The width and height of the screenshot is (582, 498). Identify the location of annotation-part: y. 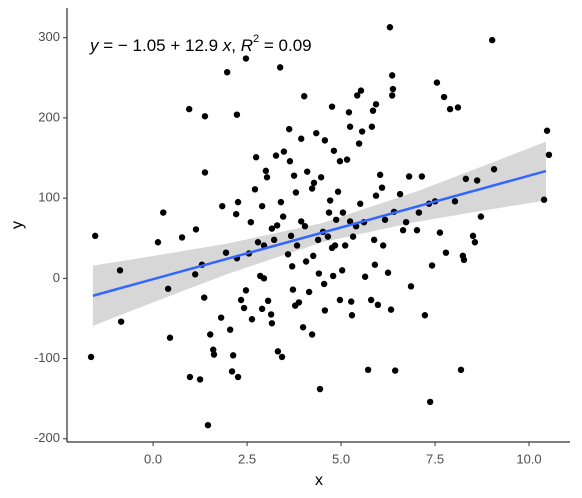
(94, 45).